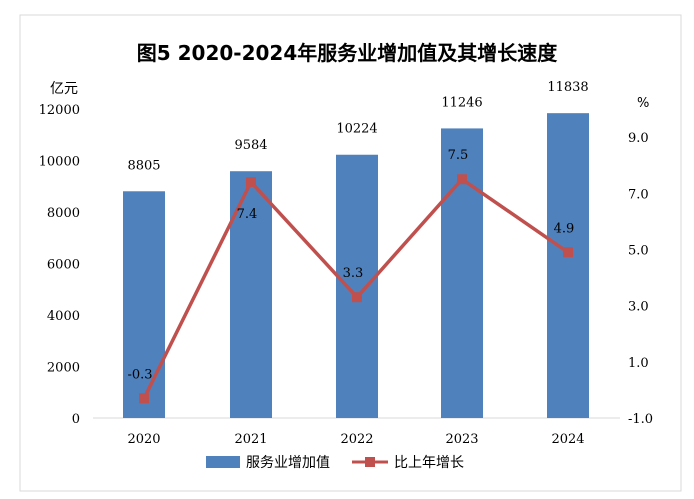  What do you see at coordinates (638, 138) in the screenshot?
I see `right-tick-label: 9.0` at bounding box center [638, 138].